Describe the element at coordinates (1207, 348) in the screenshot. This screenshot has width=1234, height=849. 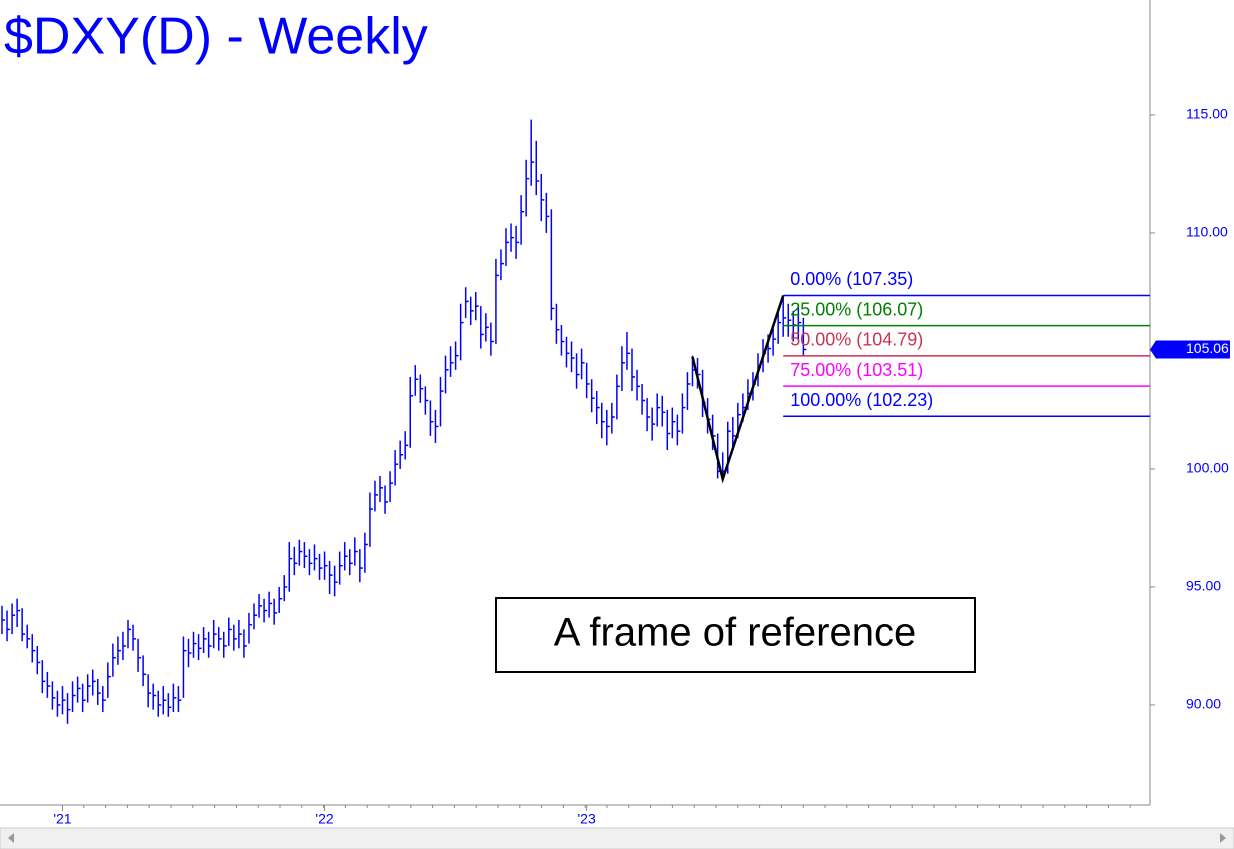
I see `last-price-label: 105.06` at that location.